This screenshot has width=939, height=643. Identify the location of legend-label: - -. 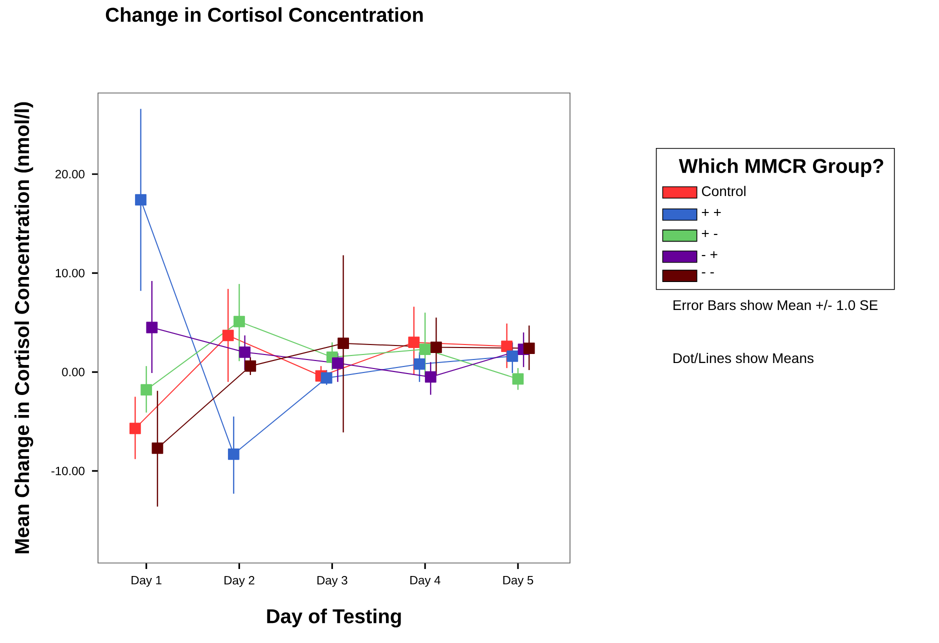
(708, 273).